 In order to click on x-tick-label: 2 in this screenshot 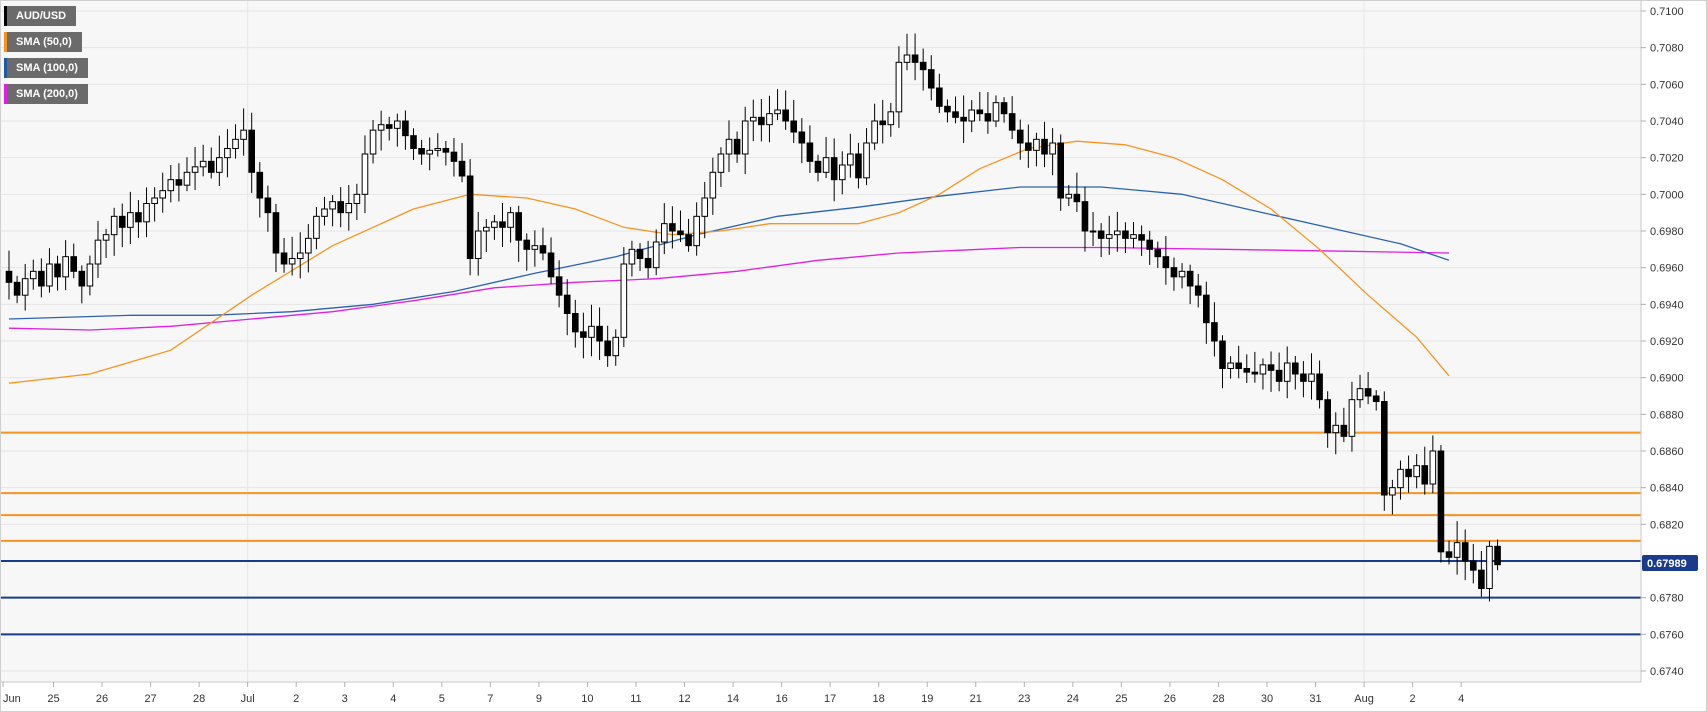, I will do `click(1413, 699)`.